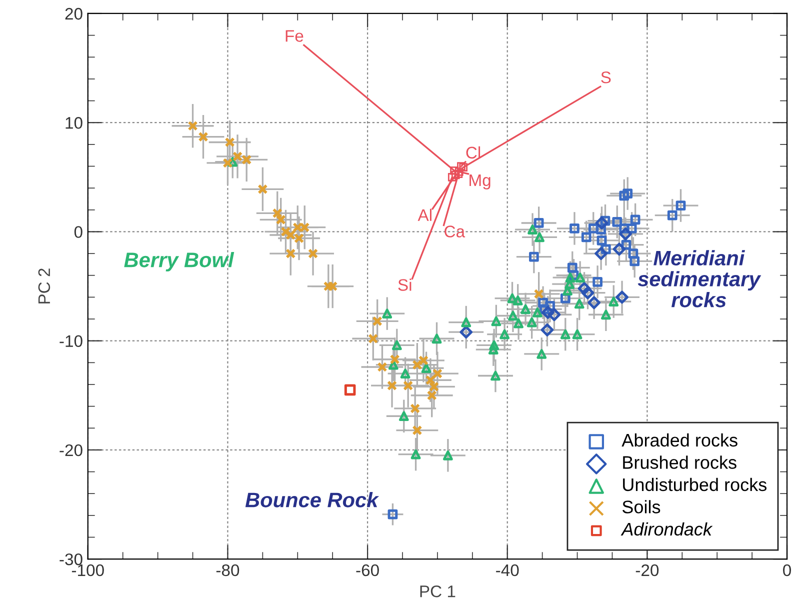  What do you see at coordinates (74, 123) in the screenshot?
I see `y-tick-label: 10` at bounding box center [74, 123].